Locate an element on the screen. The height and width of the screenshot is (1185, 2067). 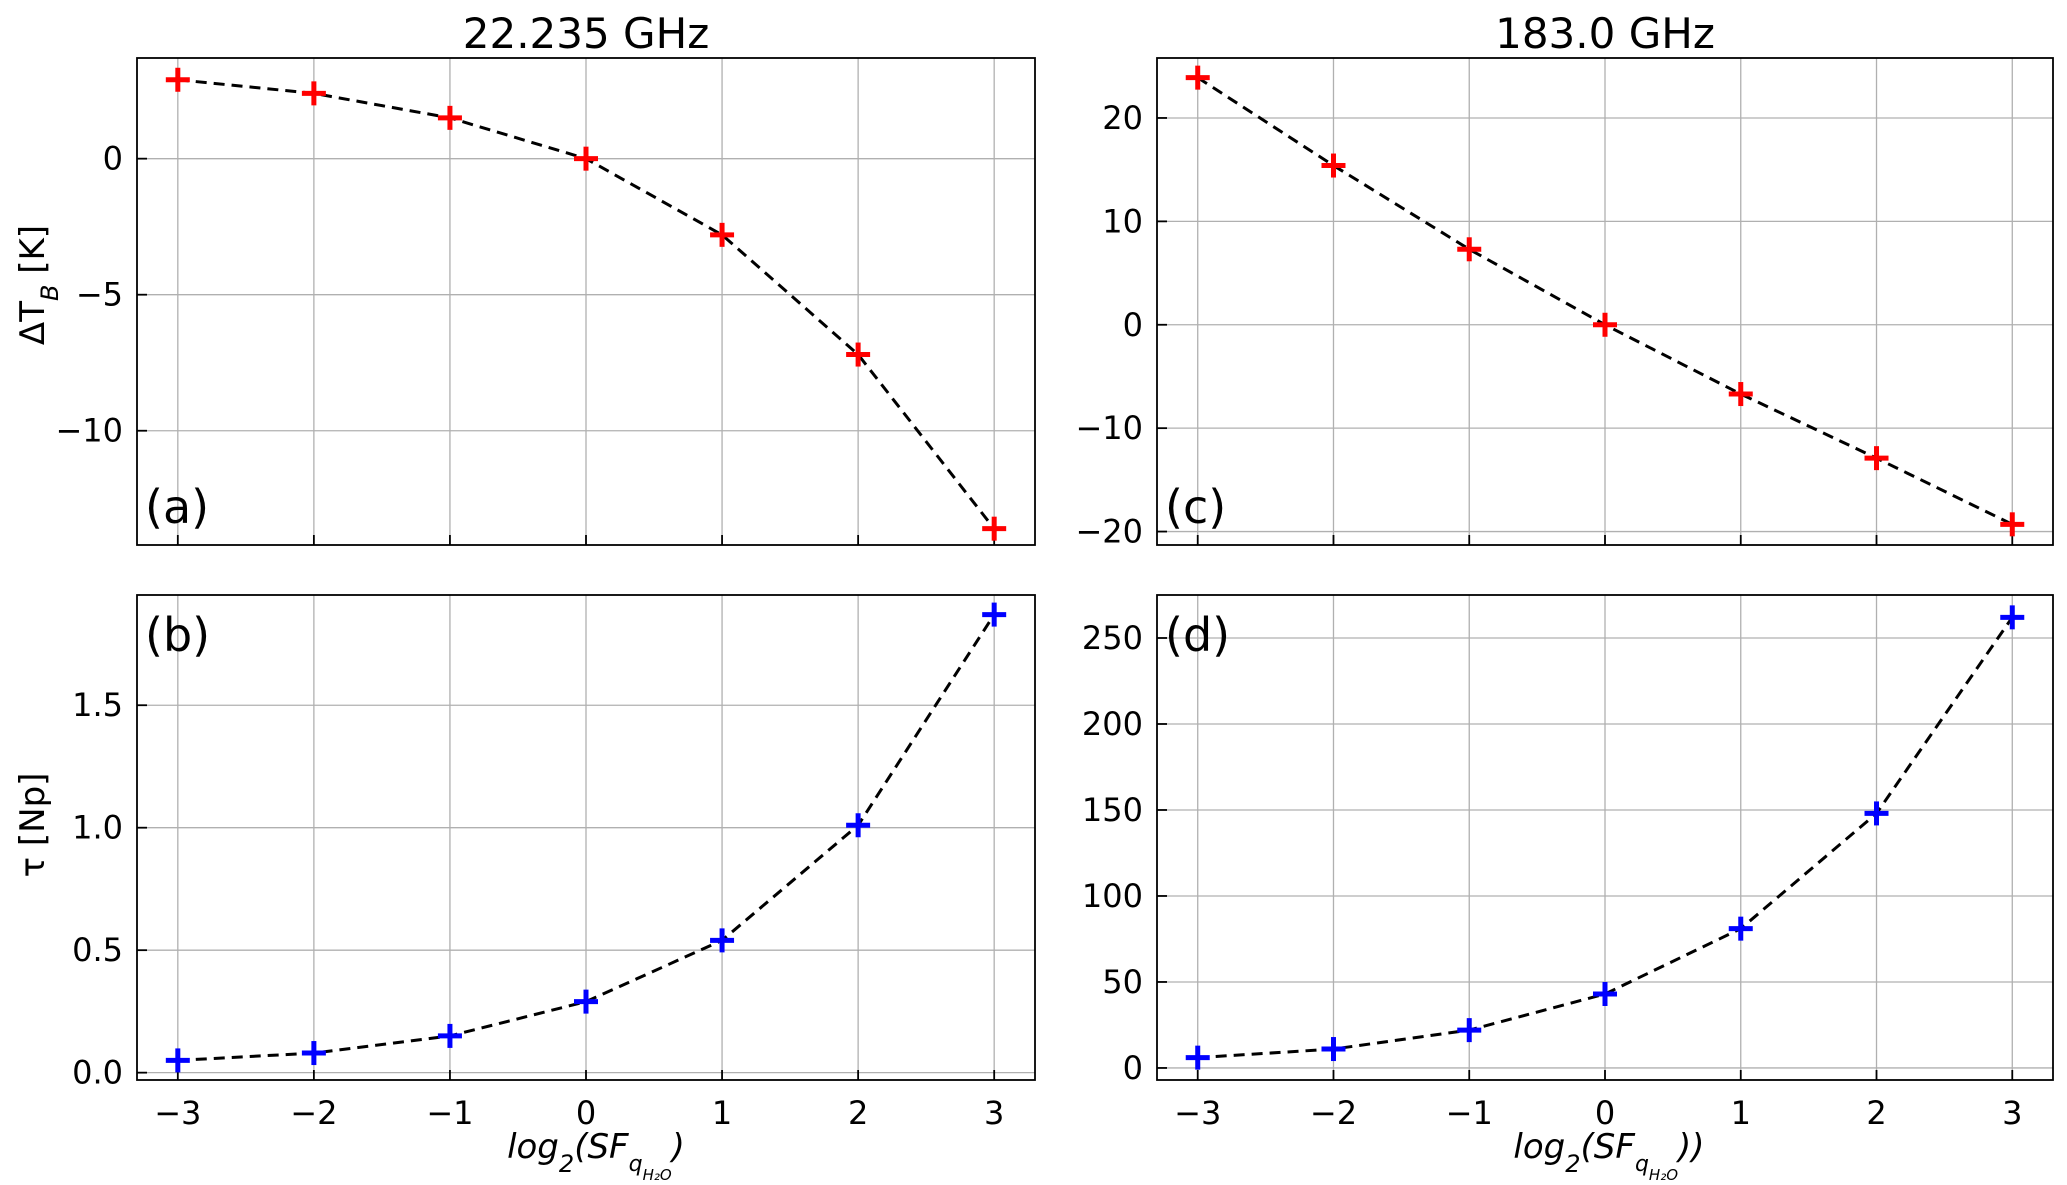
panel-label: (b) is located at coordinates (177, 635).